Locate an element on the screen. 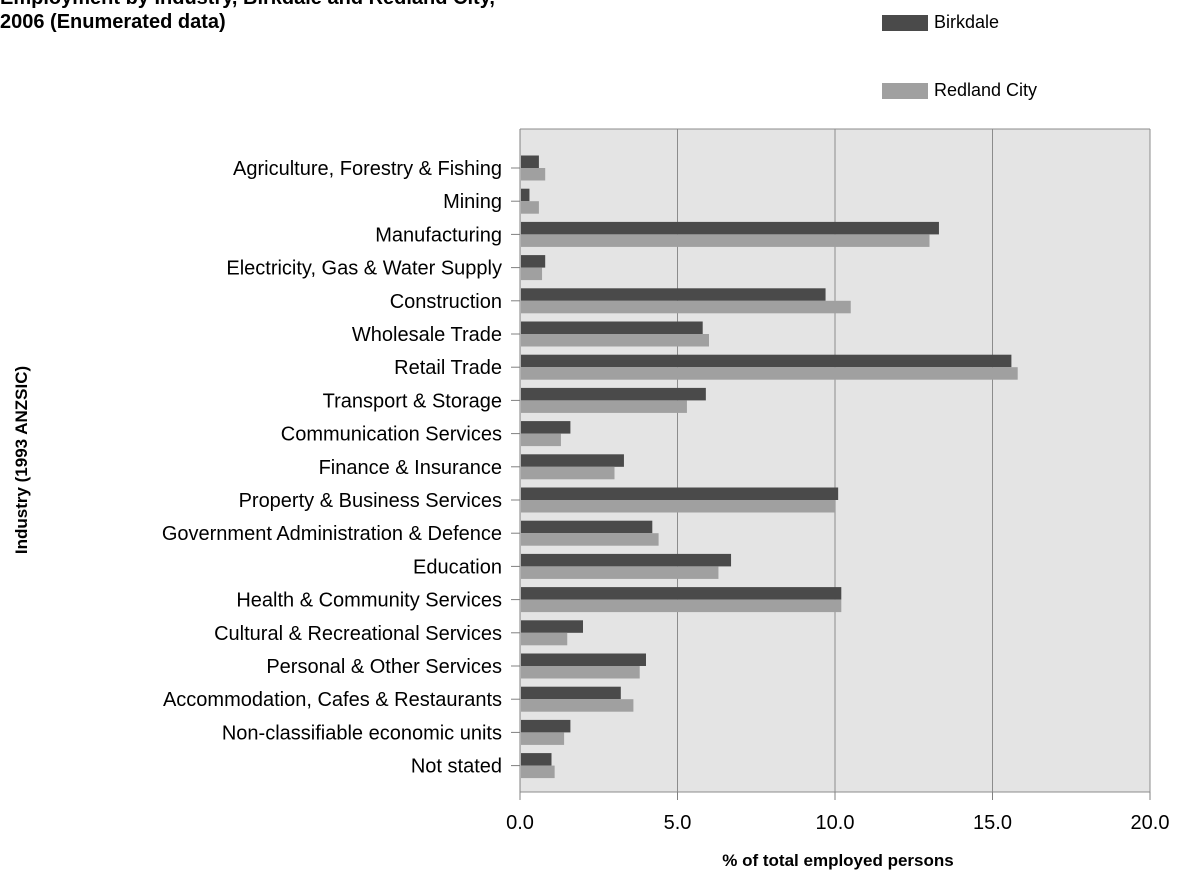 This screenshot has width=1179, height=872. legend-swatch-birkdale is located at coordinates (905, 22).